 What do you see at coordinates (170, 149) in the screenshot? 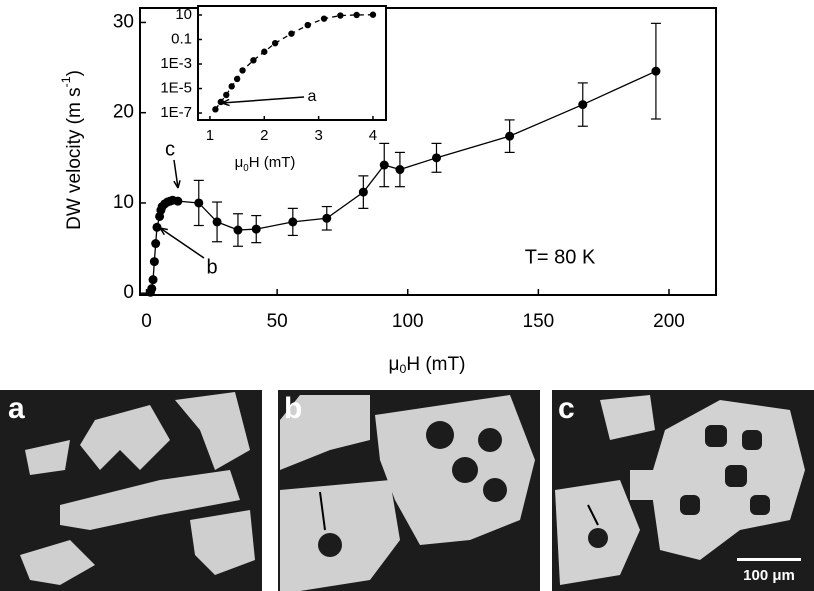
I see `annotation: c` at bounding box center [170, 149].